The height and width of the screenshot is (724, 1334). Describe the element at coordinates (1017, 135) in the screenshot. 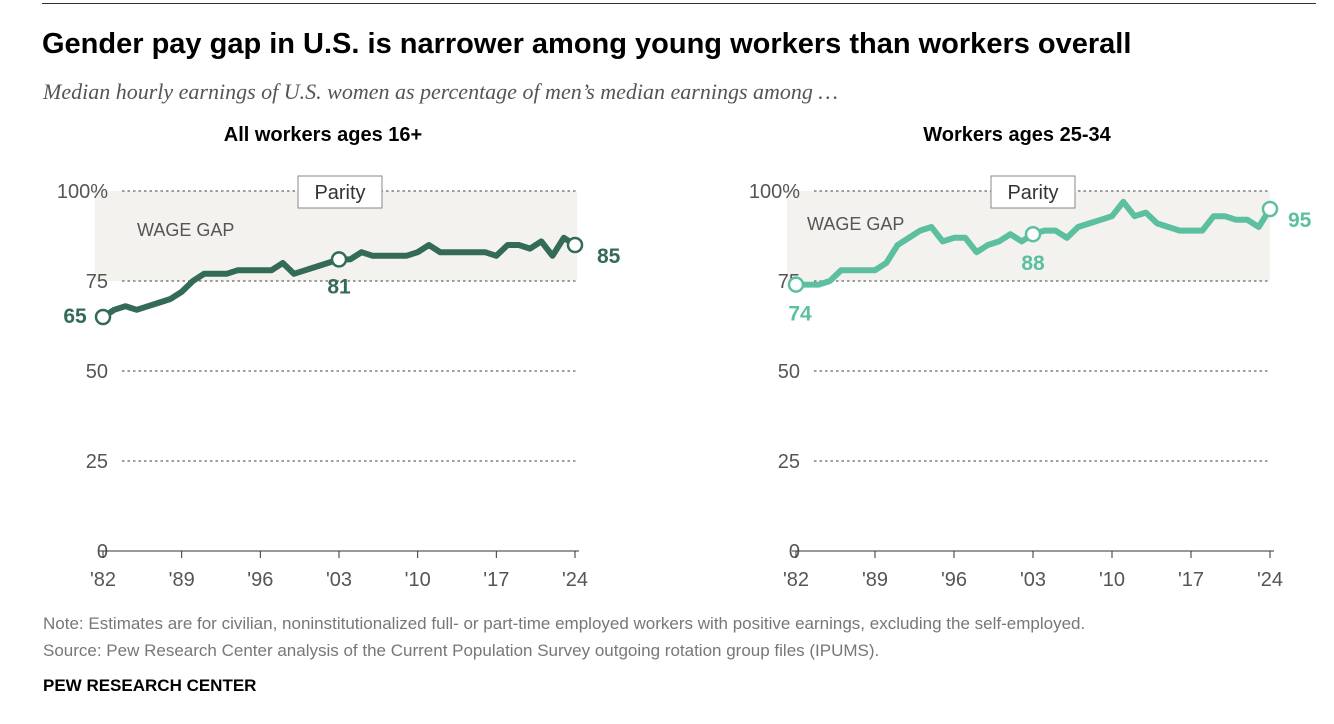

I see `panel-title: Workers ages 25-34` at that location.